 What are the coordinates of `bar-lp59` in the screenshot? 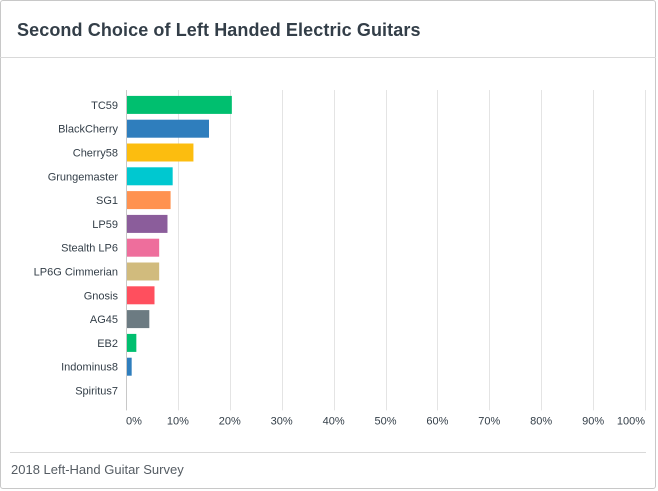 It's located at (147, 223).